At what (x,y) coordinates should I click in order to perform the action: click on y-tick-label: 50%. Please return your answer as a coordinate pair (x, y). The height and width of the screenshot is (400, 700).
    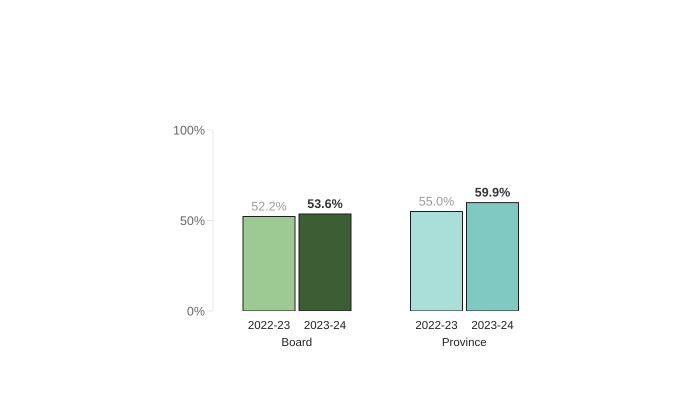
    Looking at the image, I should click on (192, 221).